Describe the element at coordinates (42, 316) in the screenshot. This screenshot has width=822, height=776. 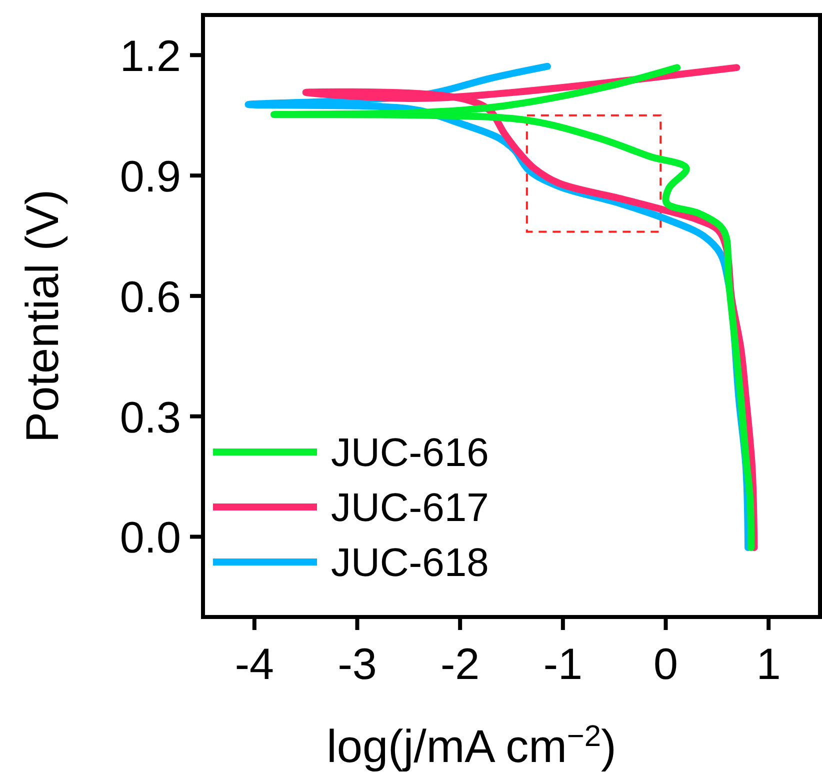
I see `y-axis-title: Potential (V)` at that location.